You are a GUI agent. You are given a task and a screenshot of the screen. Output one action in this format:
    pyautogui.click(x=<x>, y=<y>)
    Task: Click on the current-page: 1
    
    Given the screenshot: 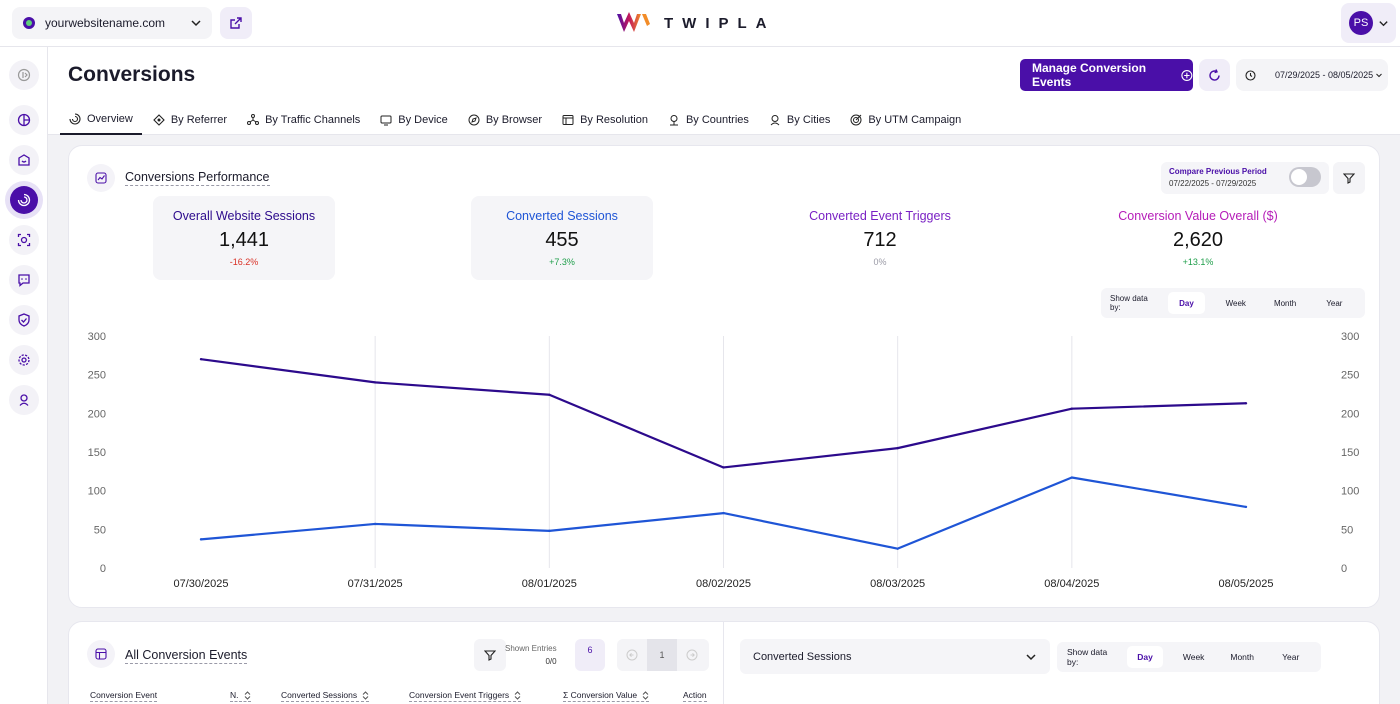 What is the action you would take?
    pyautogui.click(x=662, y=655)
    